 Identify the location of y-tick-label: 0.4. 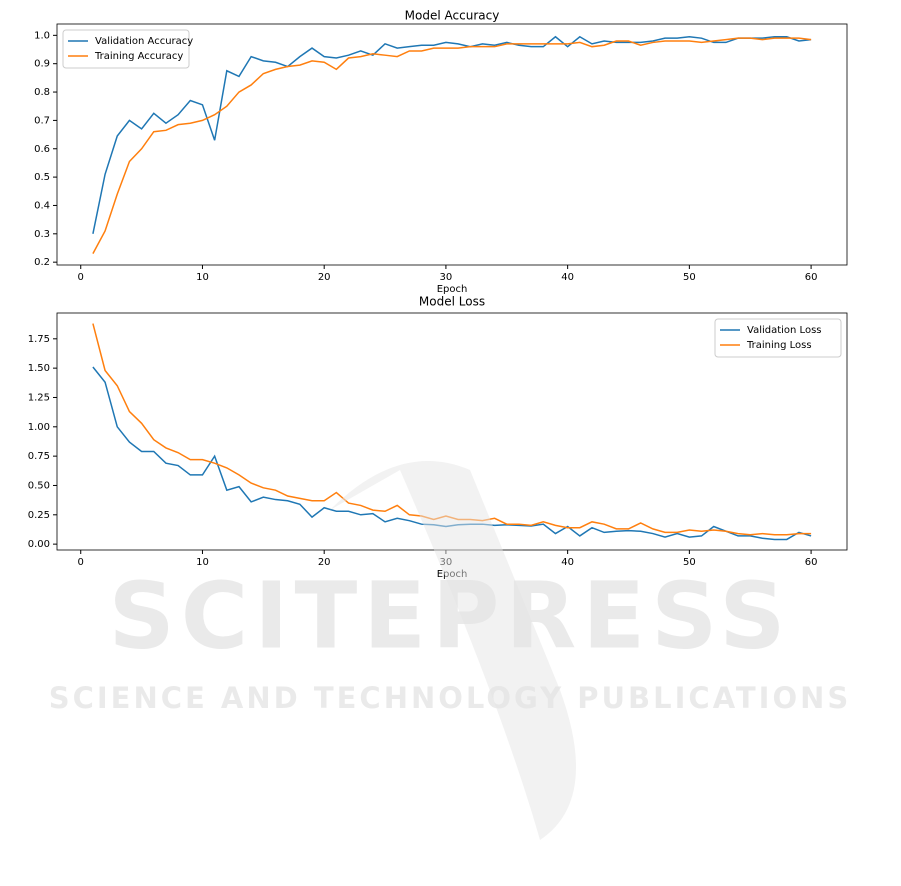
(42, 205).